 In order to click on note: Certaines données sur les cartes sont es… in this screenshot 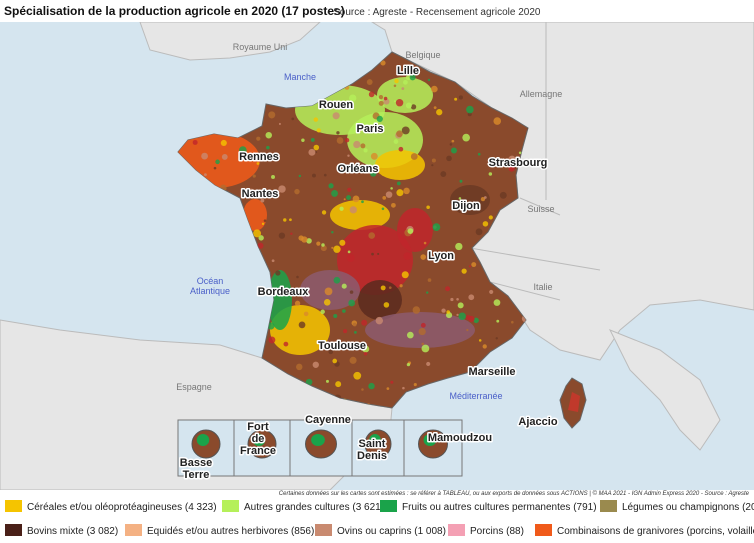, I will do `click(514, 493)`.